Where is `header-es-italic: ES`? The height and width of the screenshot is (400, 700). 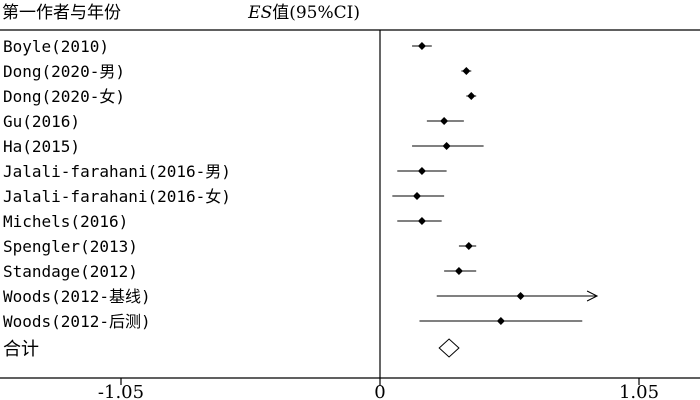
header-es-italic: ES is located at coordinates (259, 13).